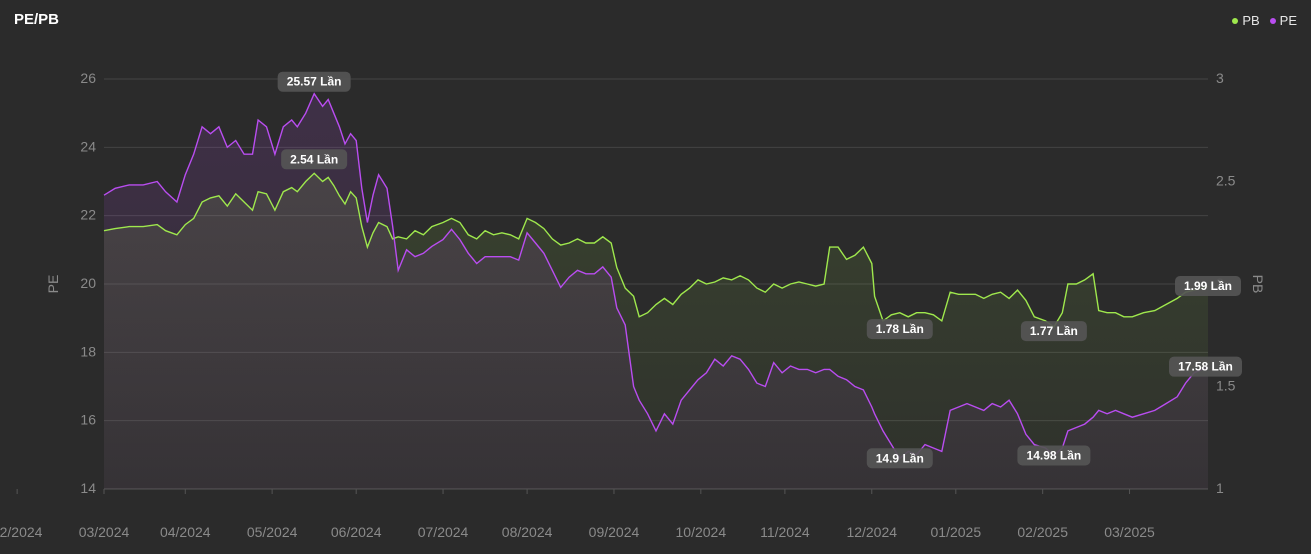 The height and width of the screenshot is (554, 1311). What do you see at coordinates (185, 532) in the screenshot?
I see `x-tick-label: 04/2024` at bounding box center [185, 532].